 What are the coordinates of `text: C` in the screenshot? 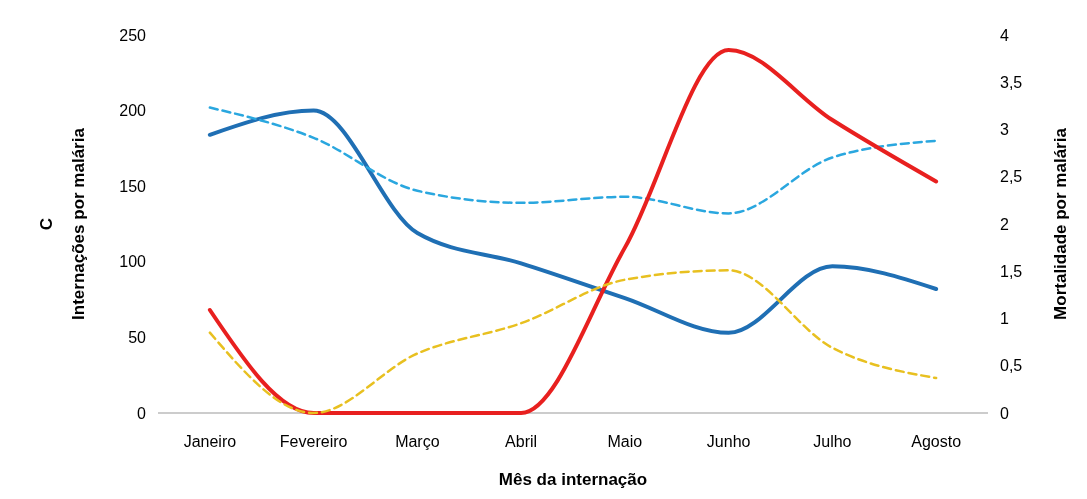 It's located at (46, 224).